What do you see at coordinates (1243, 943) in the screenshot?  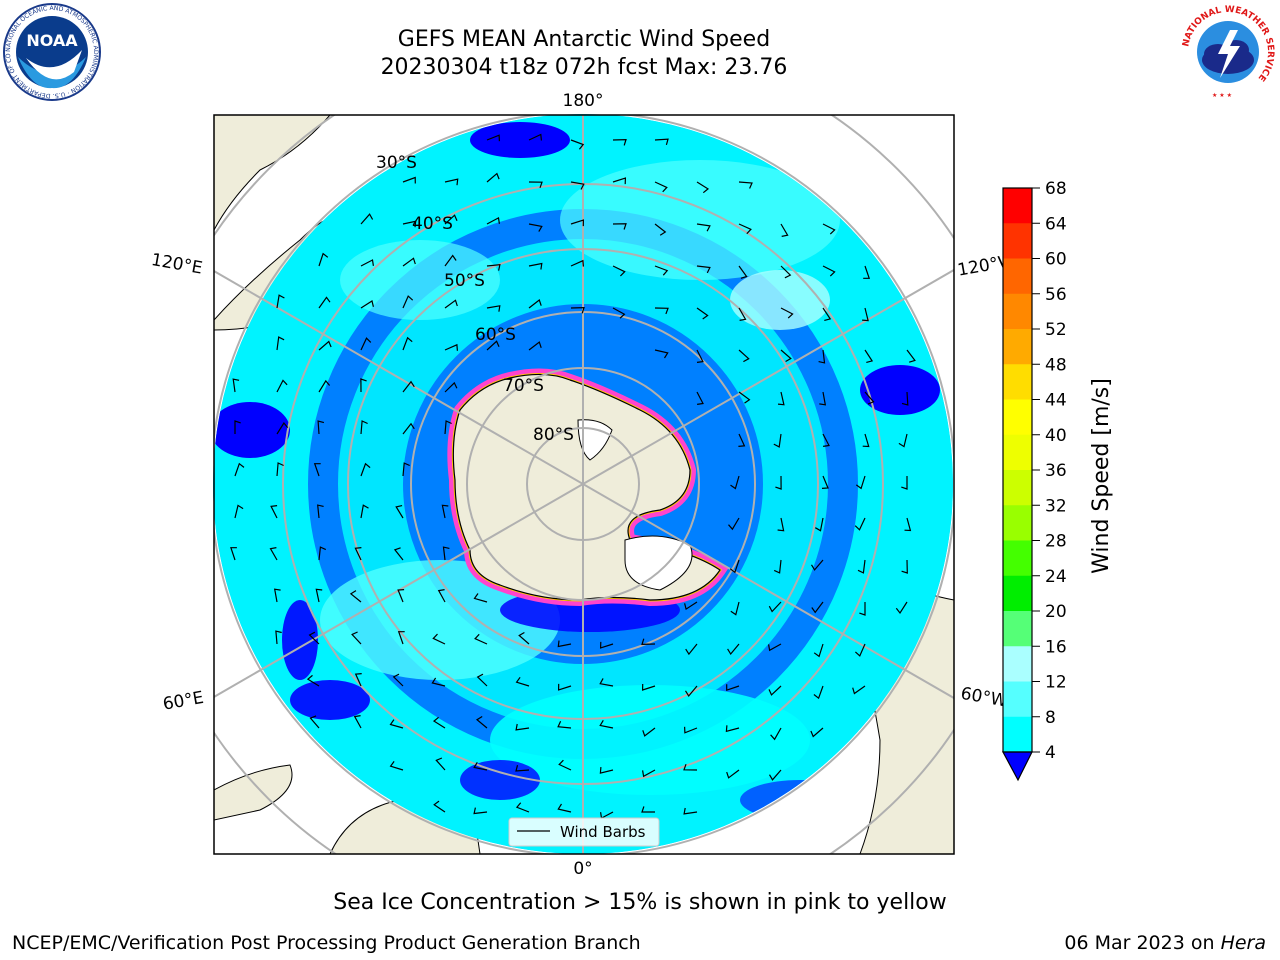 I see `footer-host: Hera` at bounding box center [1243, 943].